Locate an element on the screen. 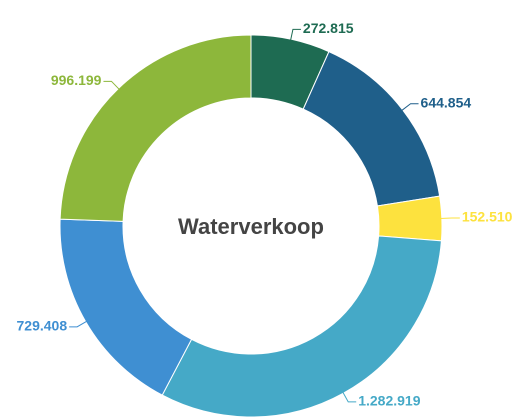  data-label: 1.282.919 is located at coordinates (389, 401).